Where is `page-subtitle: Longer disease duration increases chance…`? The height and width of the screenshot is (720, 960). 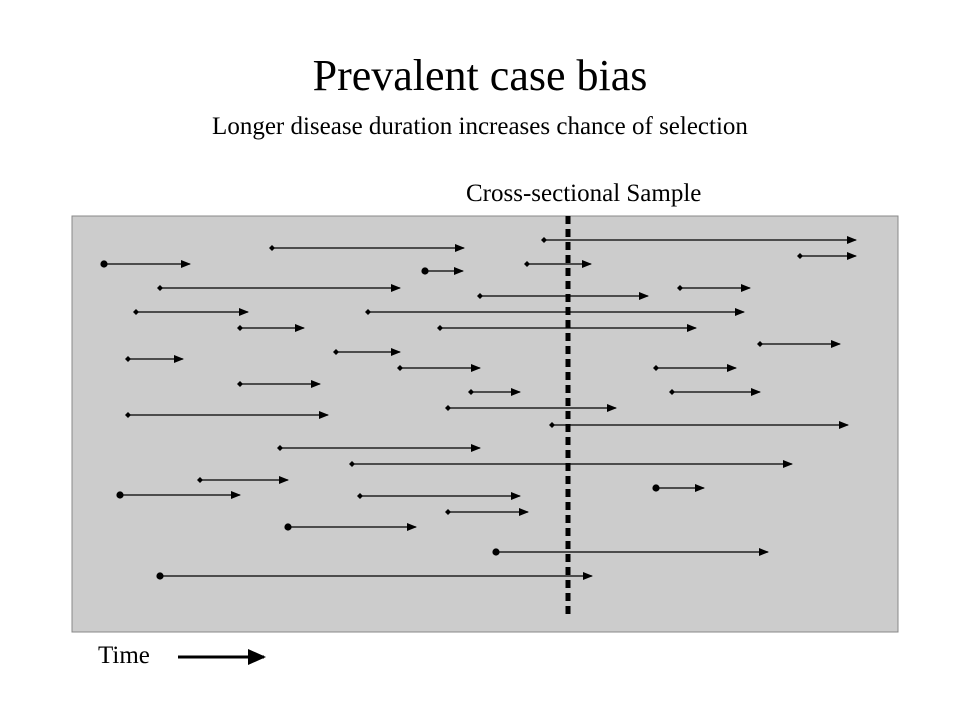 page-subtitle: Longer disease duration increases chance… is located at coordinates (480, 126).